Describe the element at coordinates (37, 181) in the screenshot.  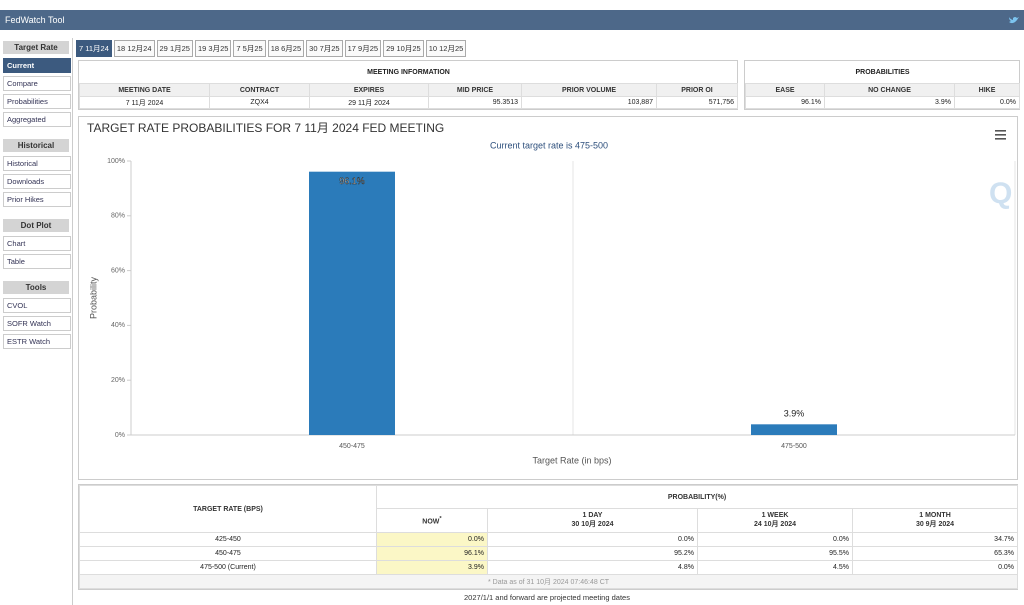
I see `sidebar-link: Downloads` at that location.